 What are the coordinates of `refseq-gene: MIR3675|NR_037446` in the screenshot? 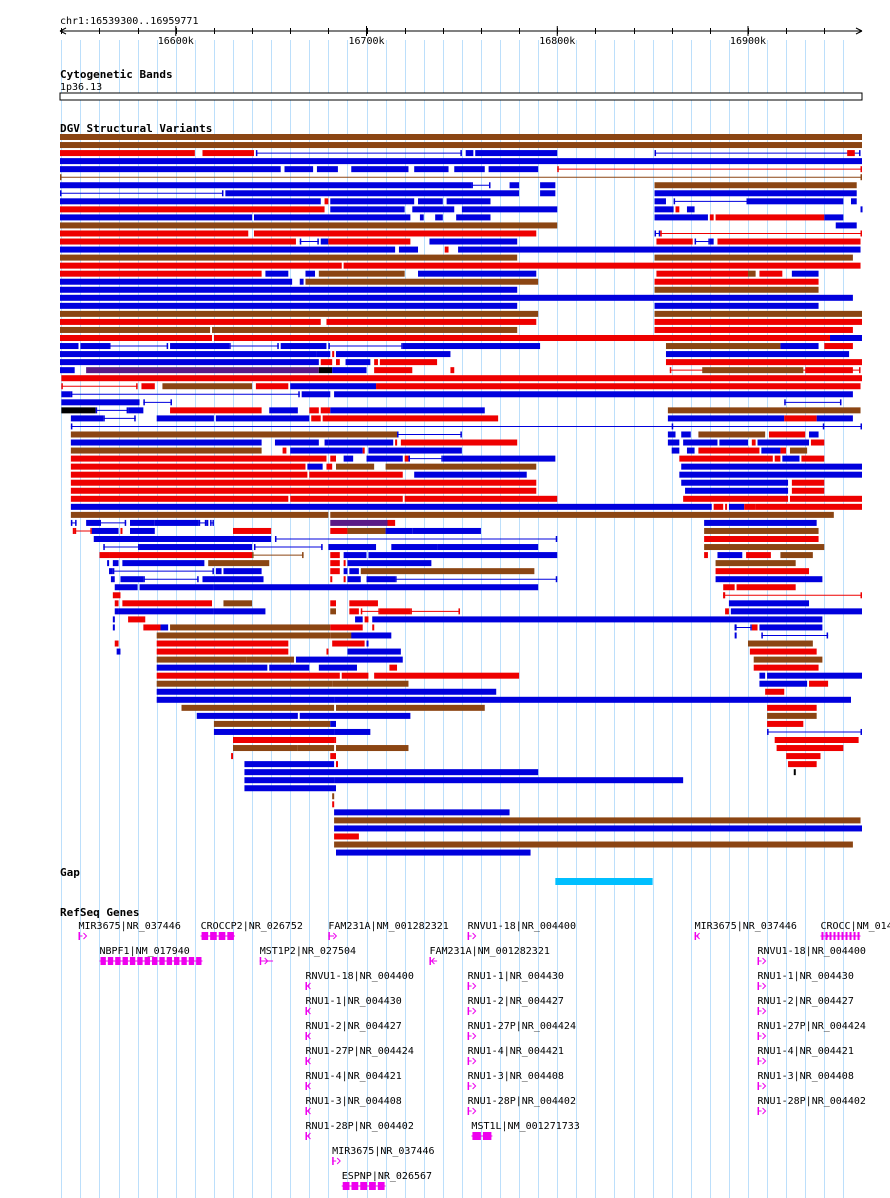 It's located at (129, 930).